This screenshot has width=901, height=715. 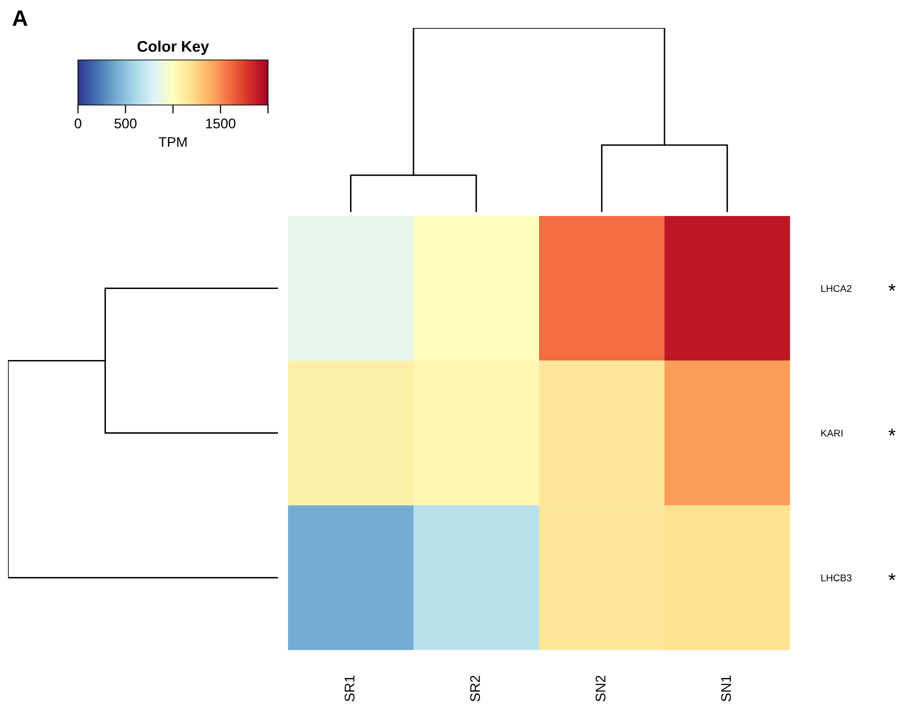 What do you see at coordinates (831, 433) in the screenshot?
I see `y-tick-label: KARI` at bounding box center [831, 433].